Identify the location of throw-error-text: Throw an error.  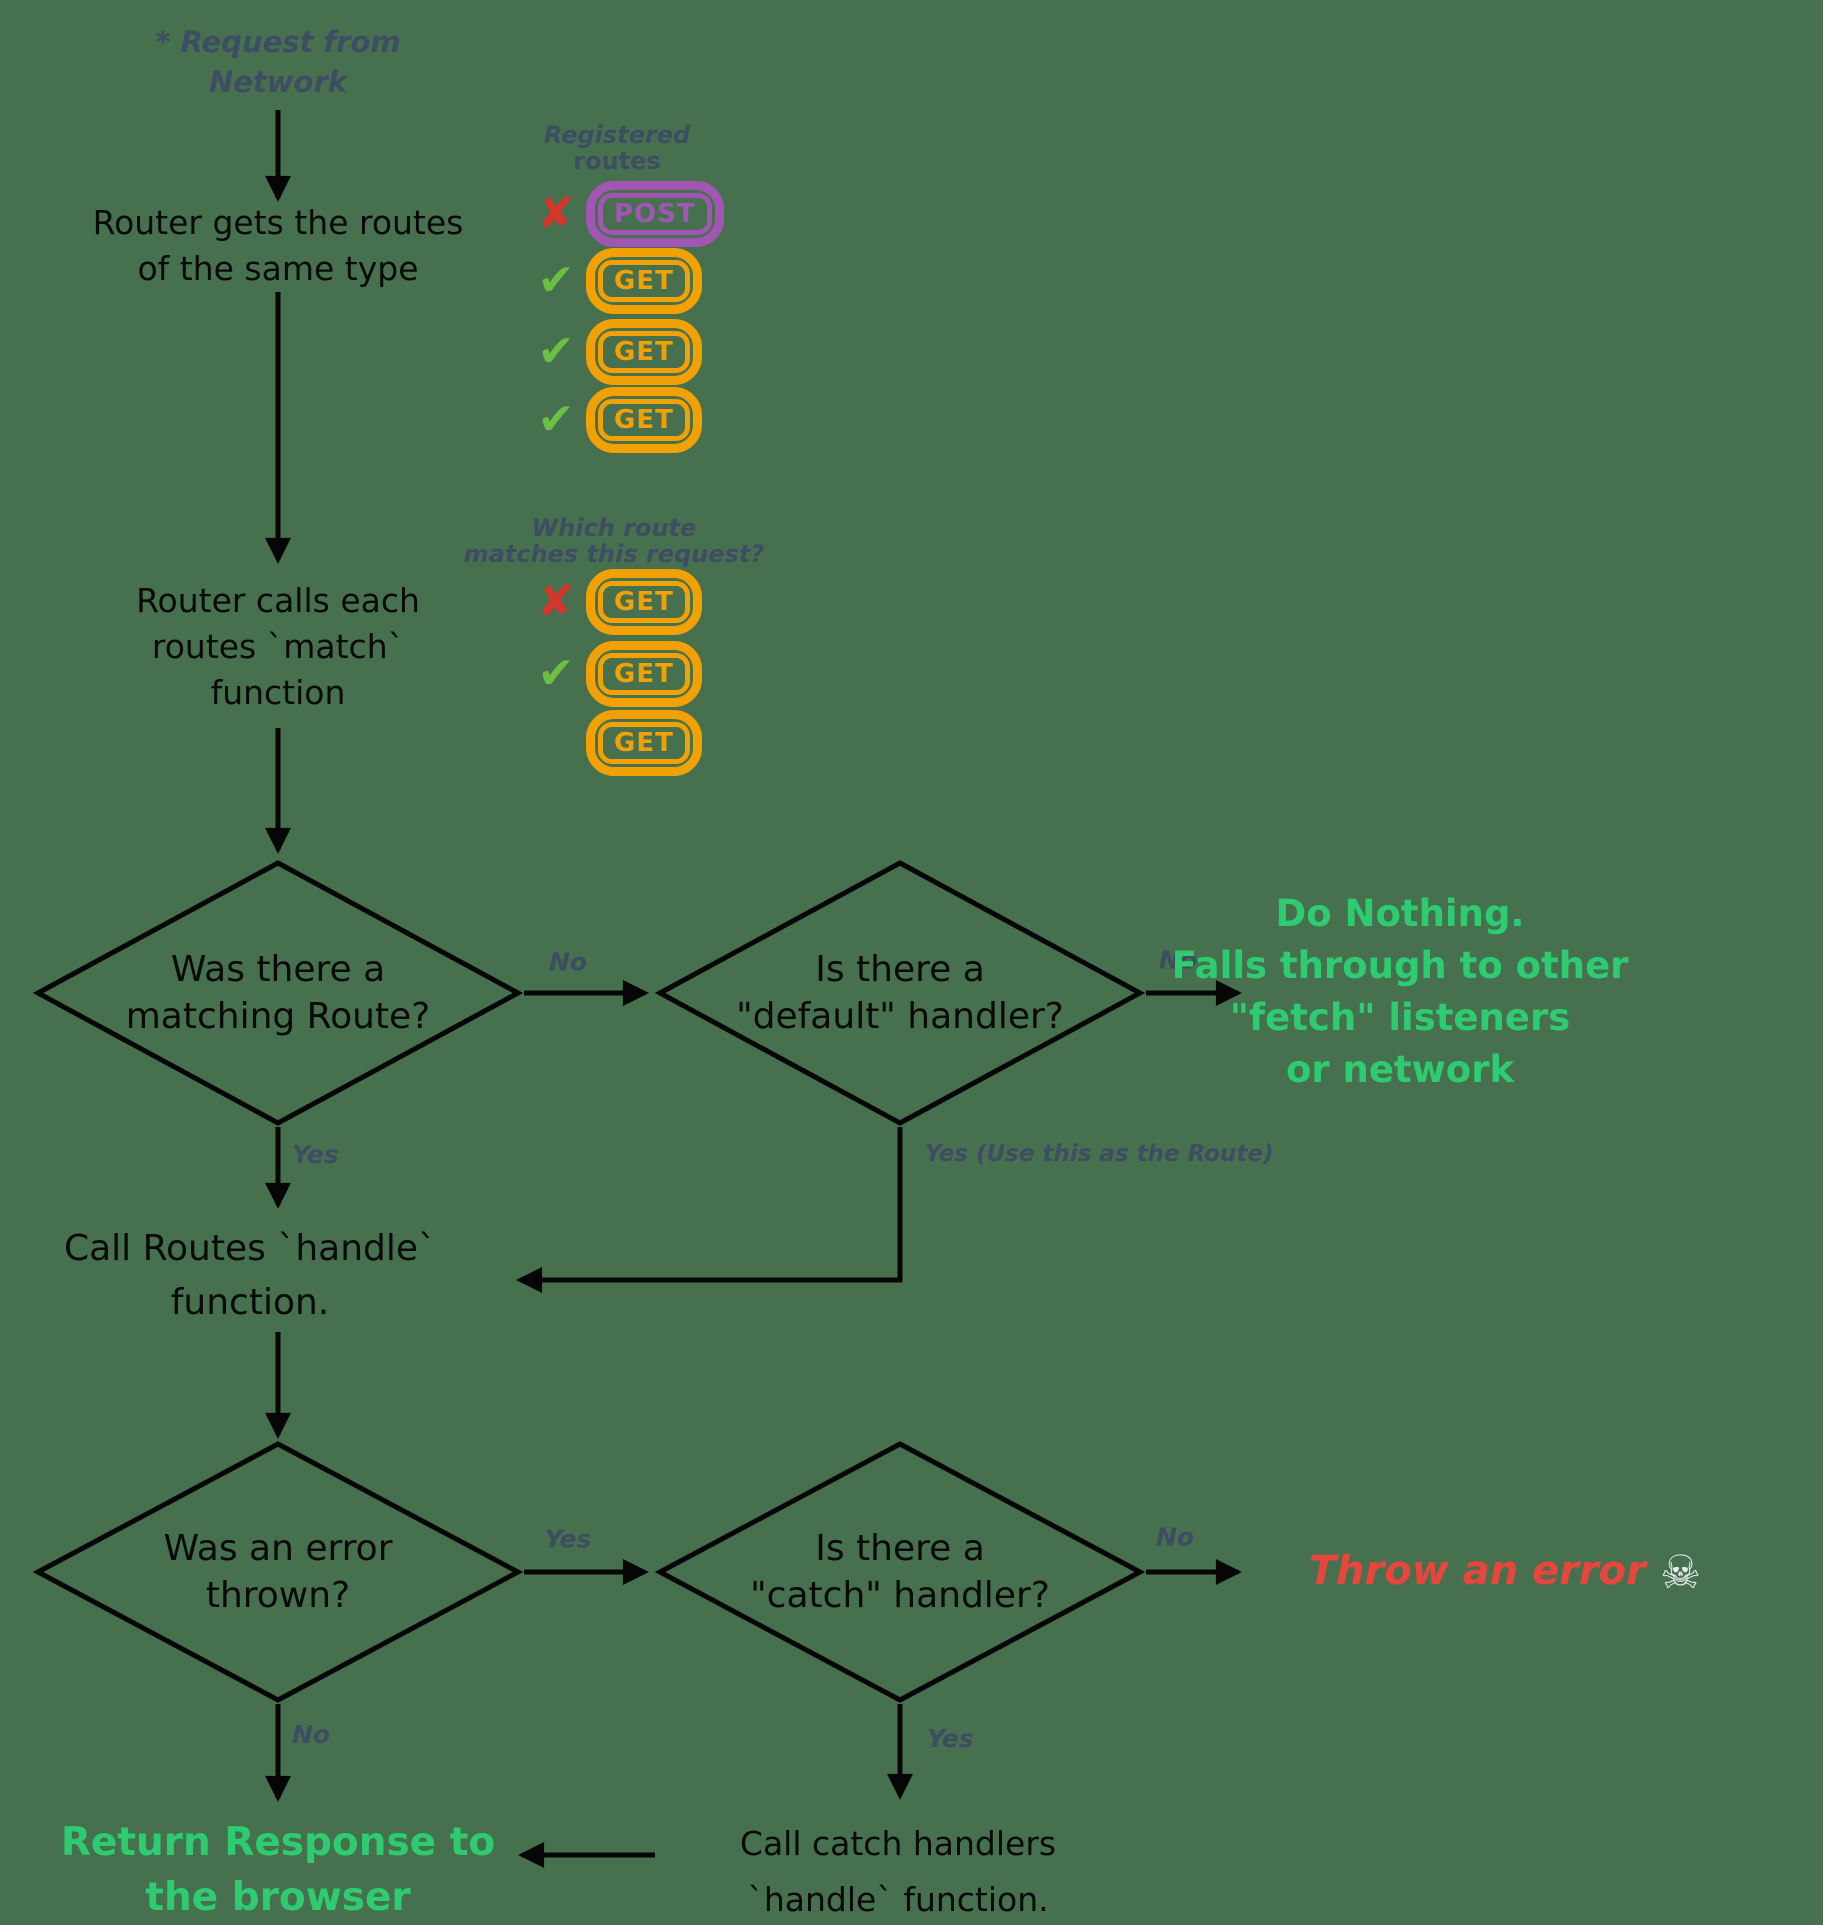
(1477, 1571).